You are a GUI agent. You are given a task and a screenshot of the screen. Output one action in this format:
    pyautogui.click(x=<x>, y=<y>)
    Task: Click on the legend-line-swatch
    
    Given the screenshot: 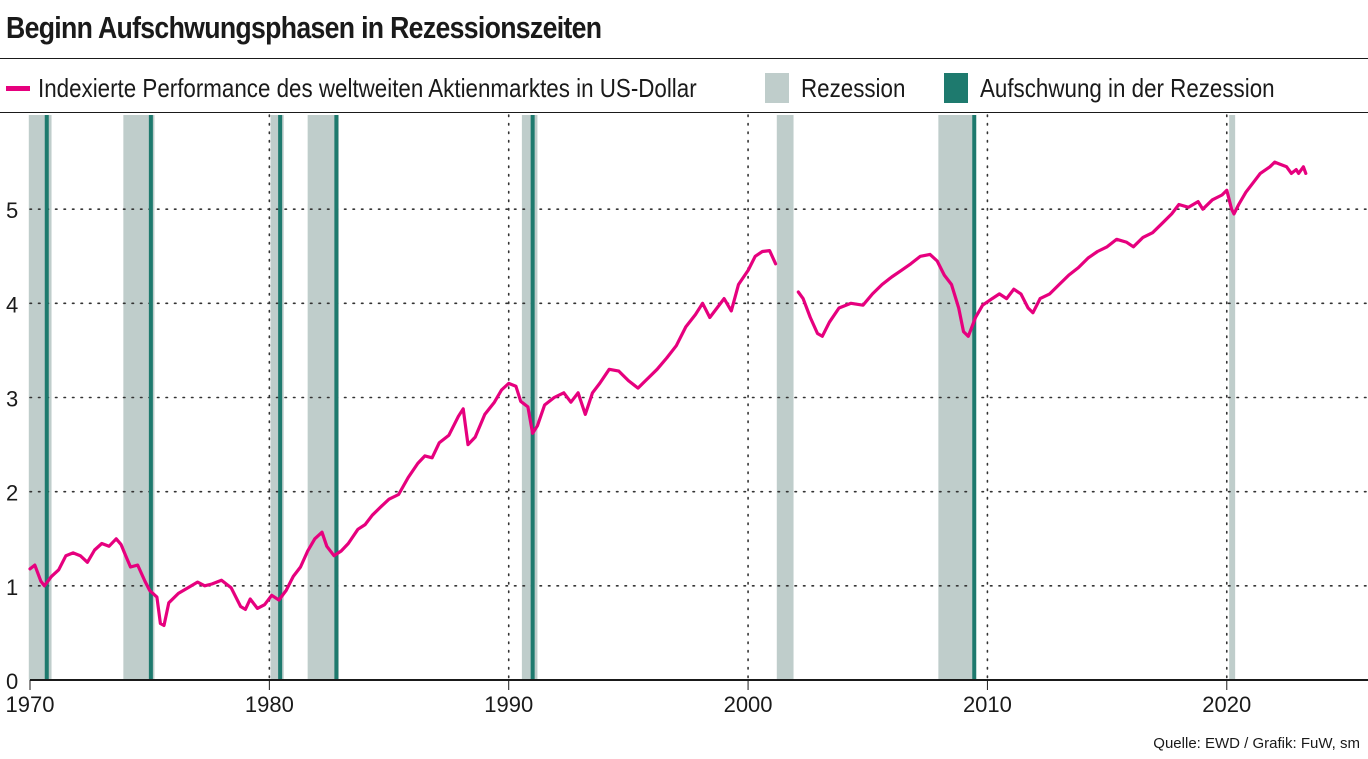 What is the action you would take?
    pyautogui.click(x=18, y=88)
    